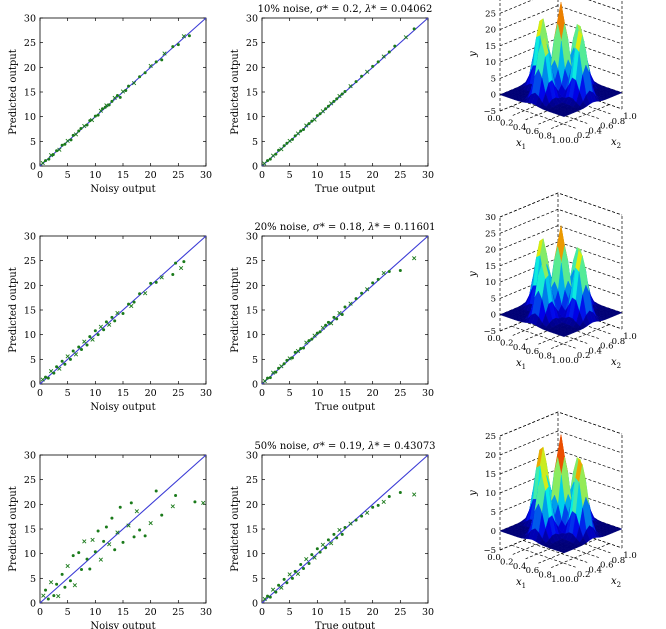  Describe the element at coordinates (630, 337) in the screenshot. I see `x2-tick-label: 1.0` at that location.